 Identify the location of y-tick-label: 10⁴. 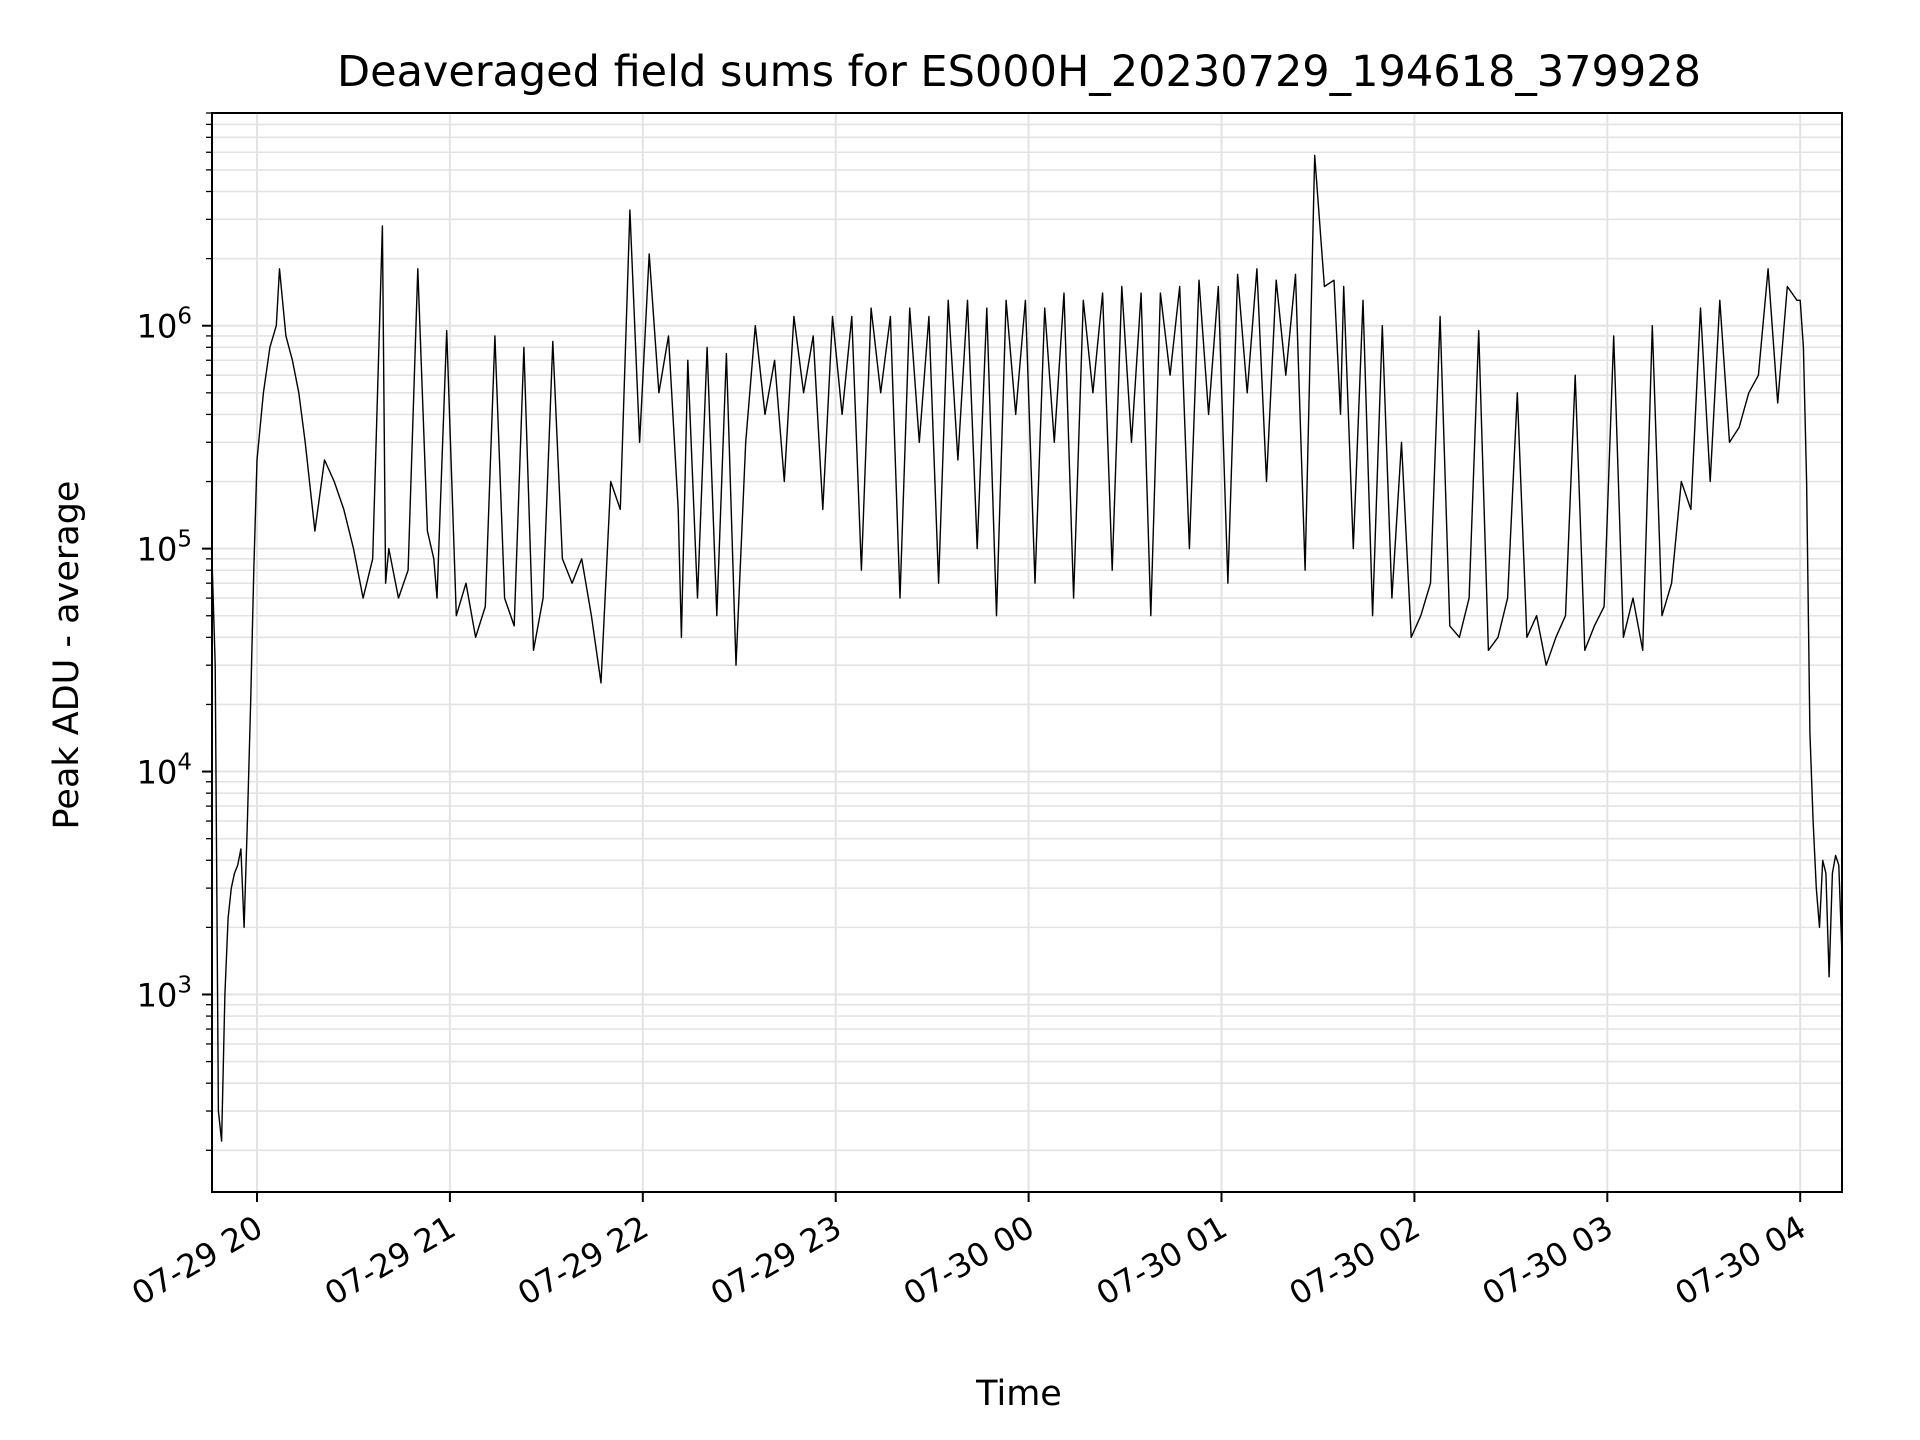
(164, 771).